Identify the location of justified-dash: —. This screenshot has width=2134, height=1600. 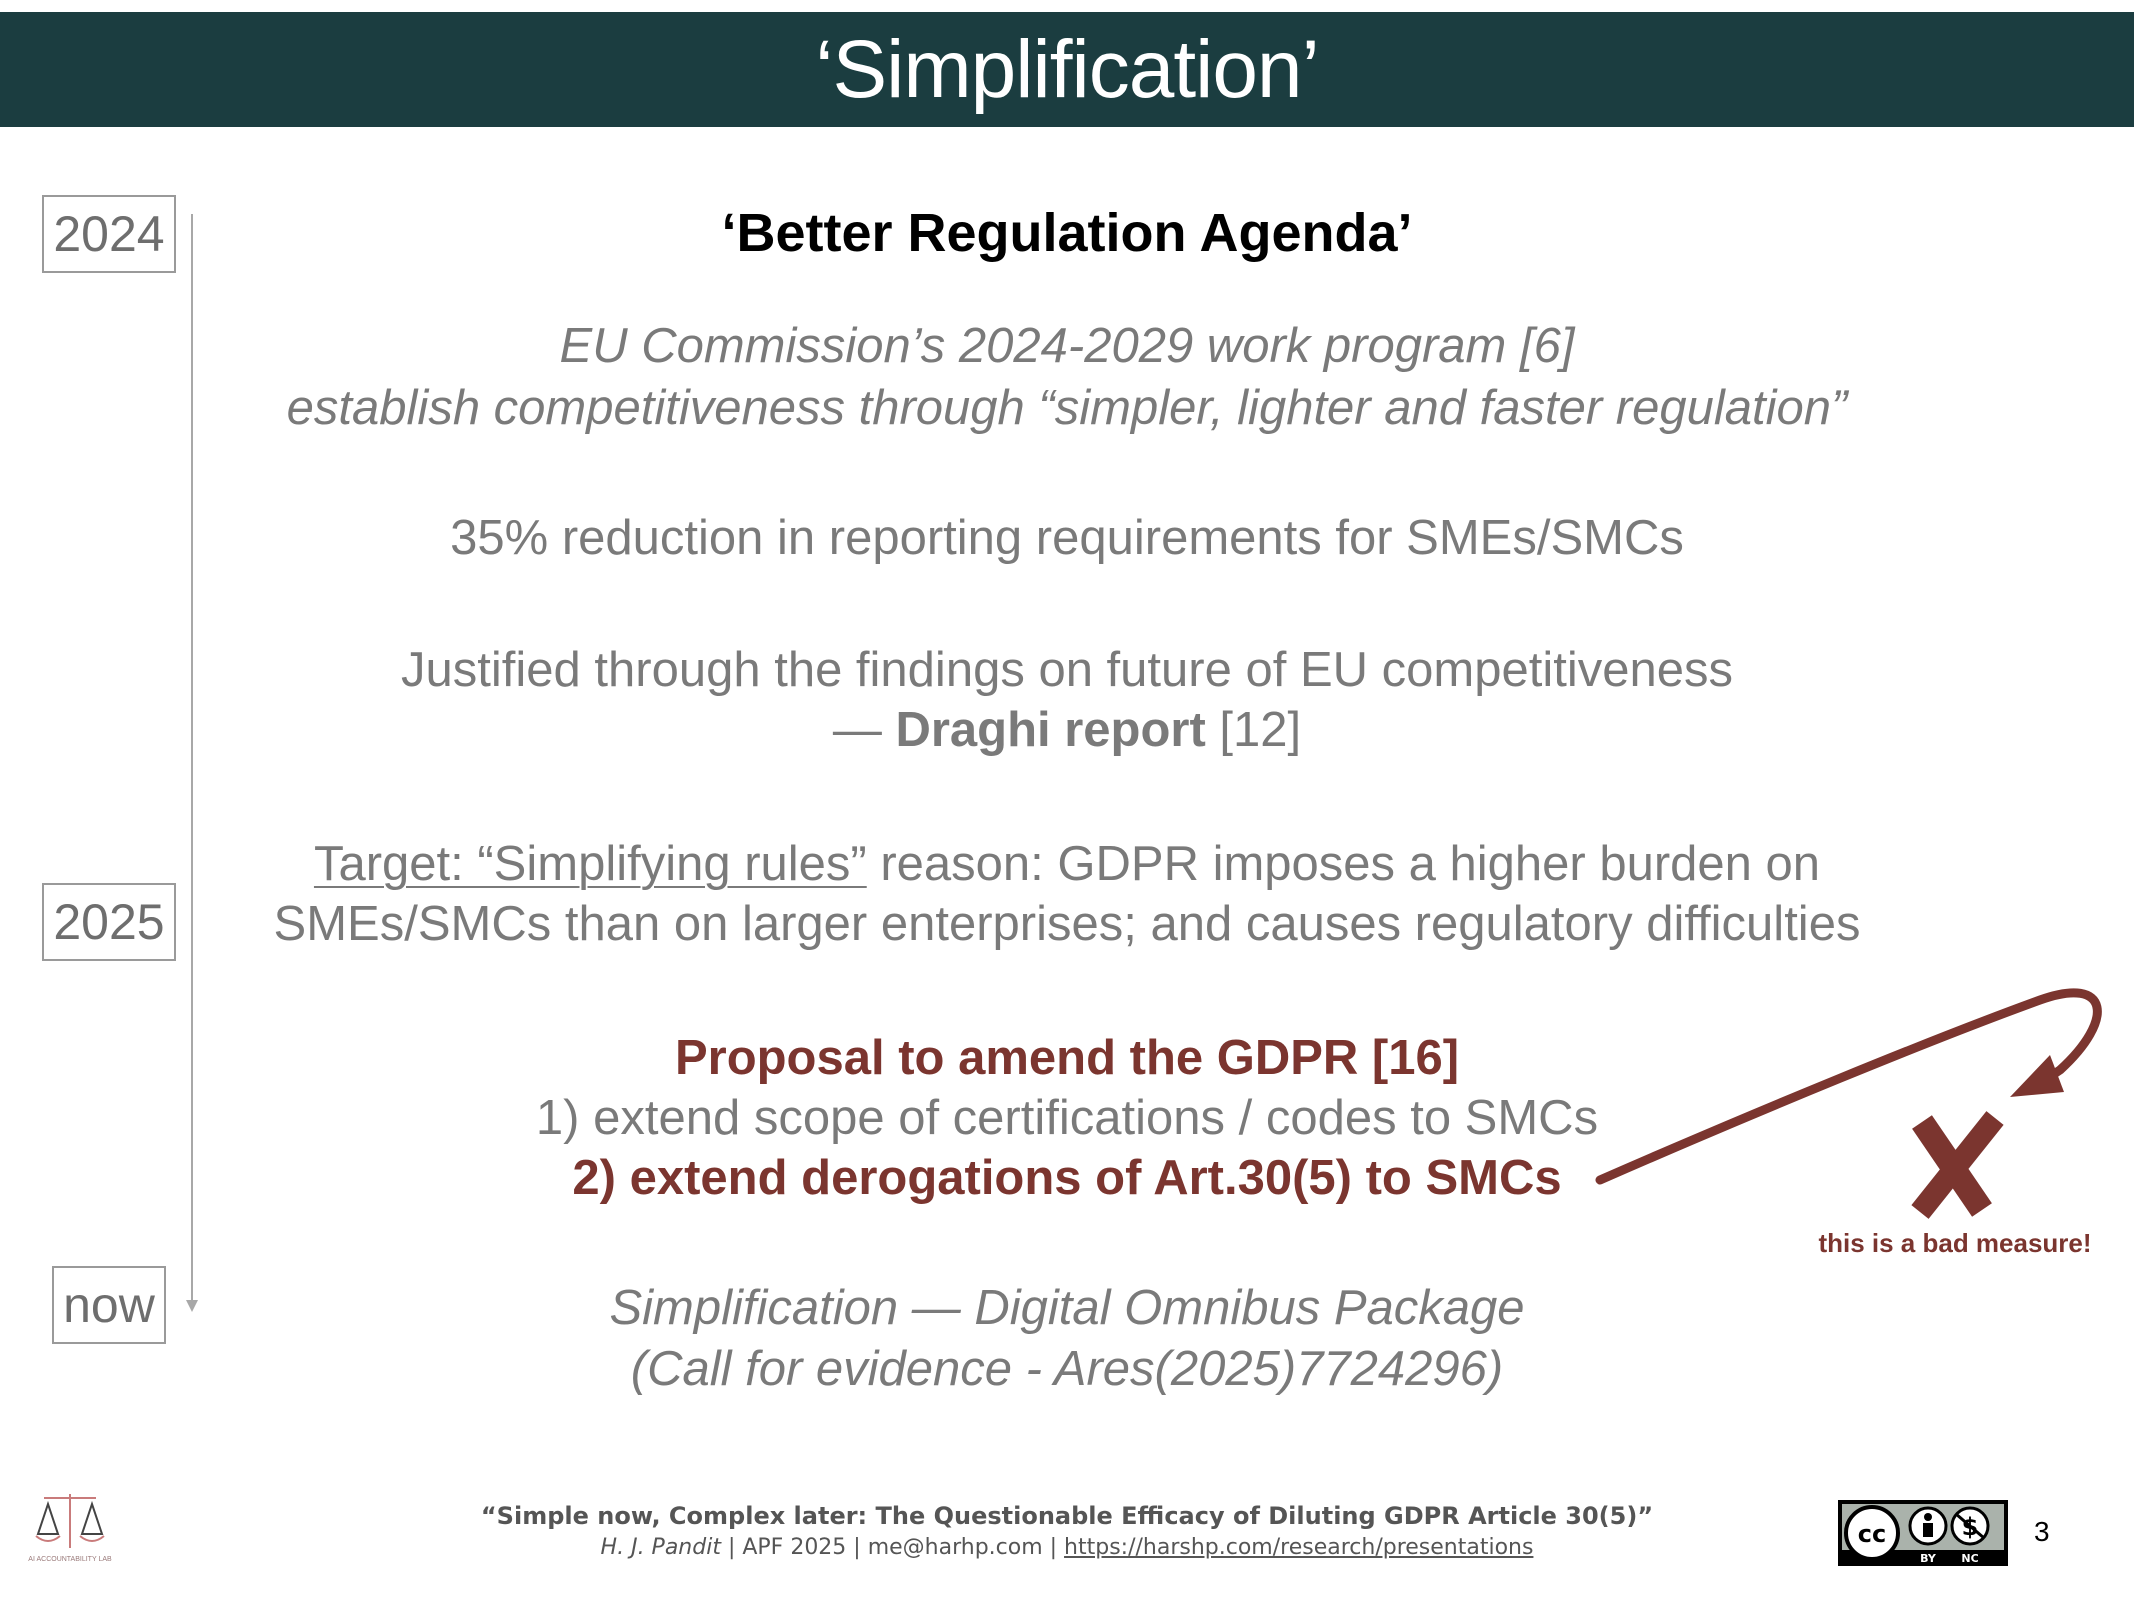
(864, 730).